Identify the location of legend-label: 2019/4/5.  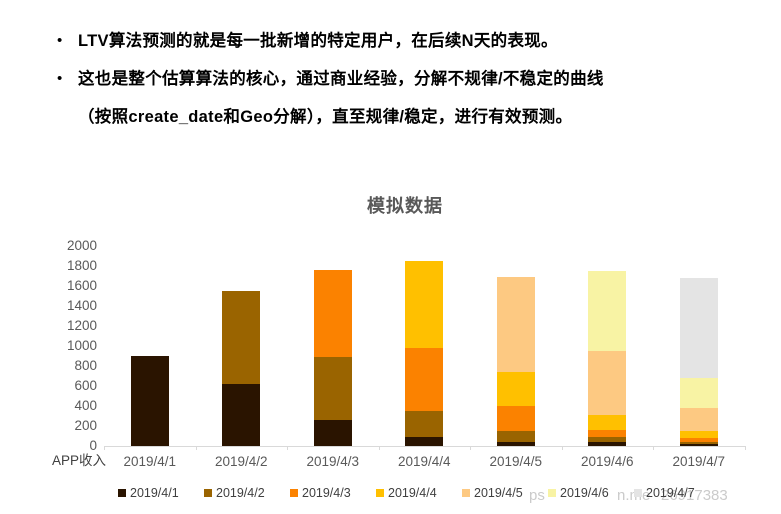
(498, 493).